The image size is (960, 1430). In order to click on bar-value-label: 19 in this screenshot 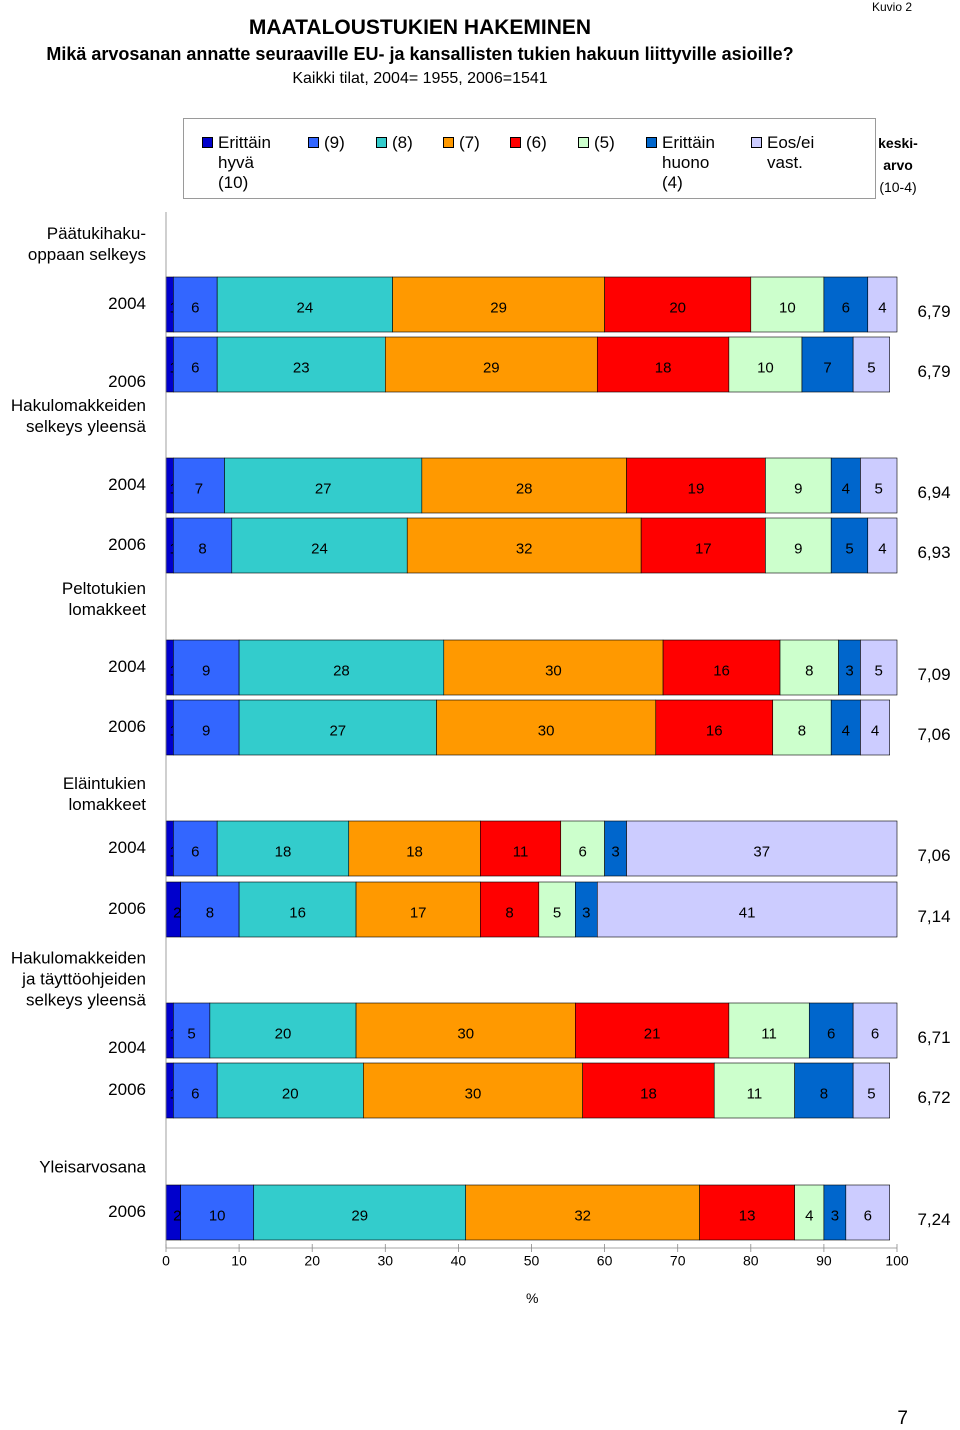, I will do `click(696, 488)`.